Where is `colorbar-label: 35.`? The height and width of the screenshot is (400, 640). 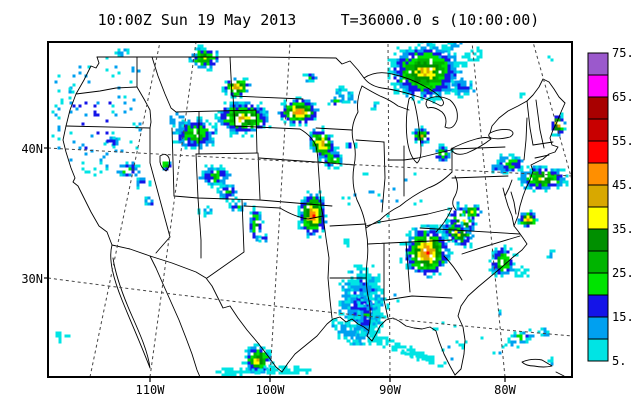 colorbar-label: 35. is located at coordinates (623, 229).